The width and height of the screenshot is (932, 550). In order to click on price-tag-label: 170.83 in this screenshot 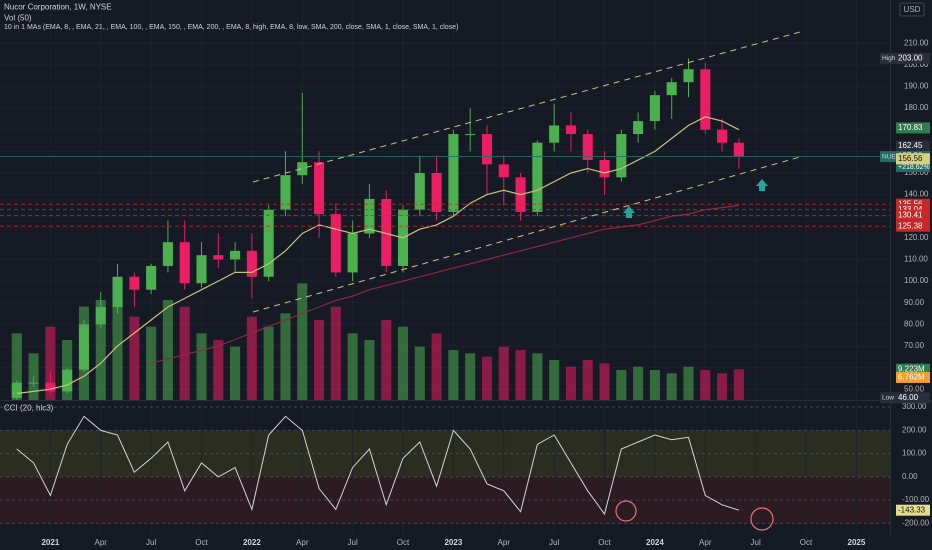, I will do `click(910, 127)`.